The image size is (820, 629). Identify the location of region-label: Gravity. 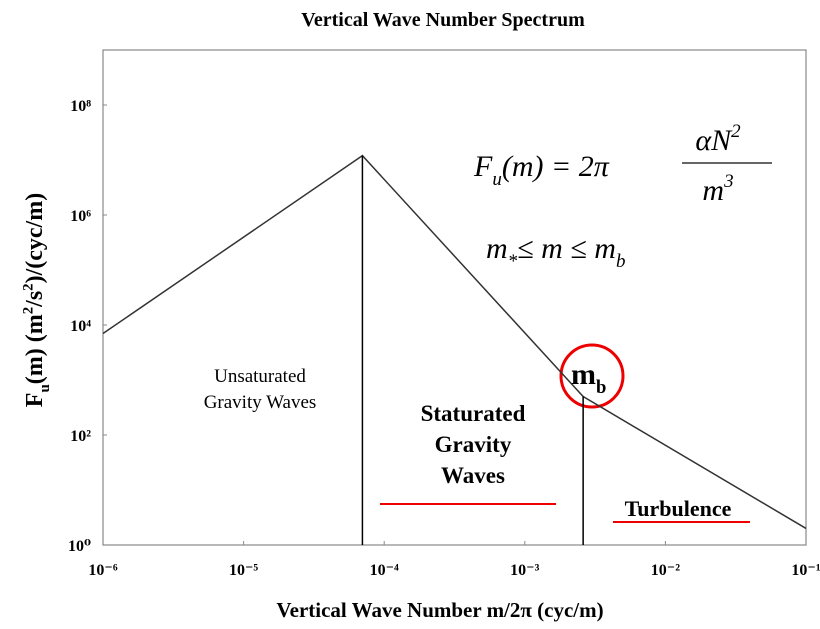
(473, 444).